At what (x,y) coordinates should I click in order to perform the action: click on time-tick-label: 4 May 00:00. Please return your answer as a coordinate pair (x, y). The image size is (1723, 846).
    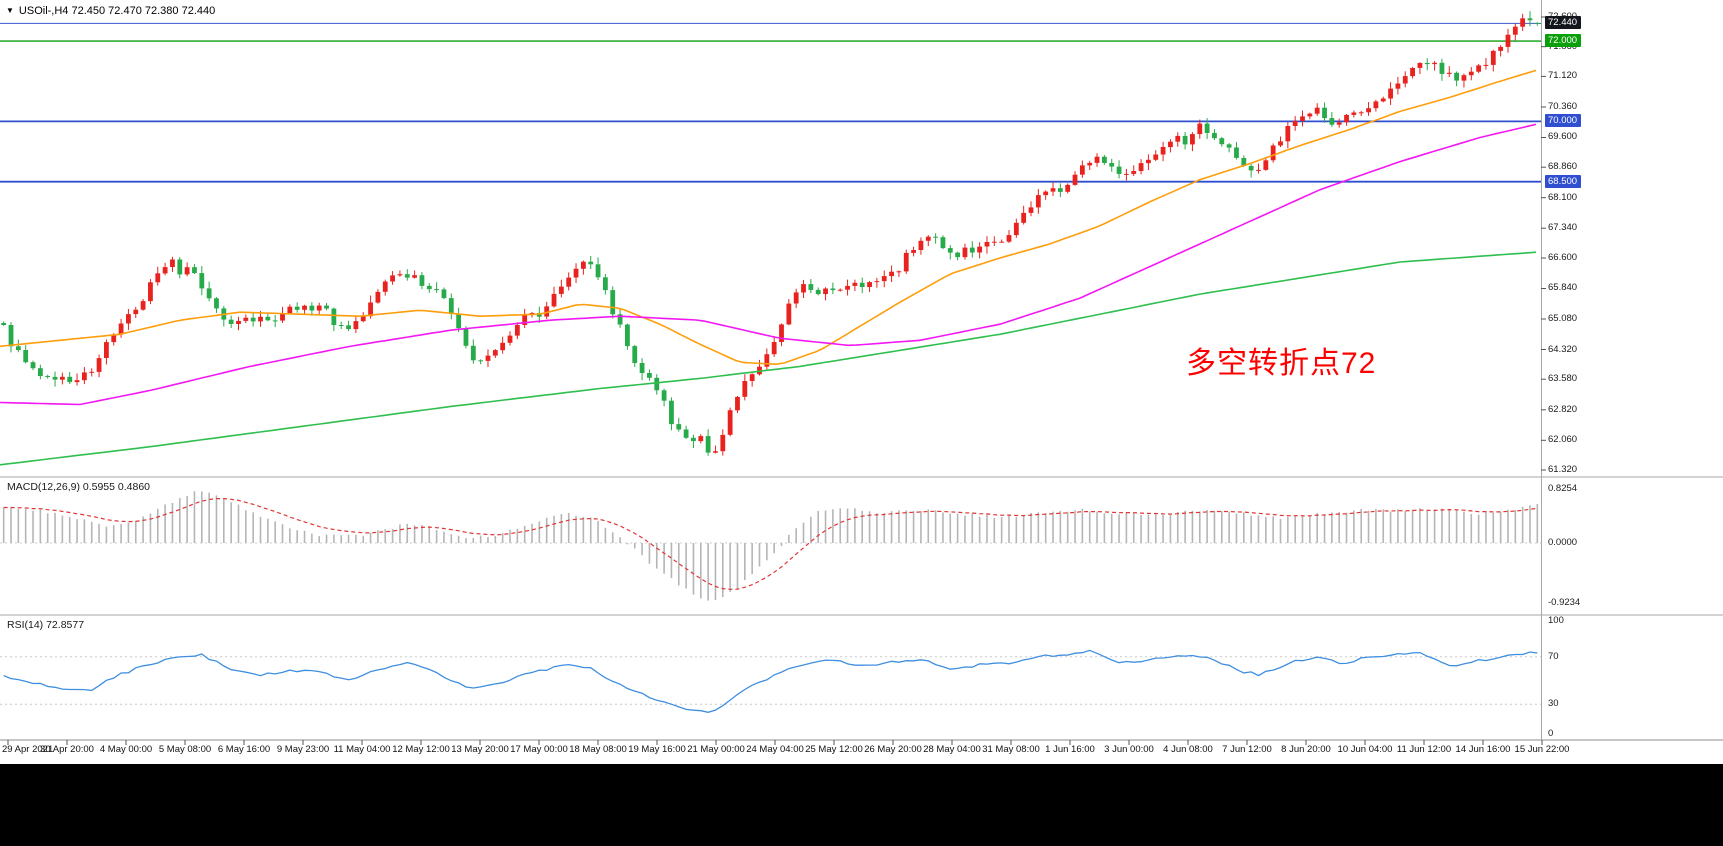
    Looking at the image, I should click on (126, 749).